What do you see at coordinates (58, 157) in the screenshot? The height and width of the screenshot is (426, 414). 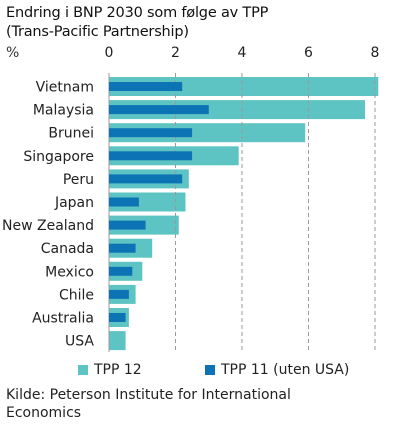 I see `category-label: Singapore` at bounding box center [58, 157].